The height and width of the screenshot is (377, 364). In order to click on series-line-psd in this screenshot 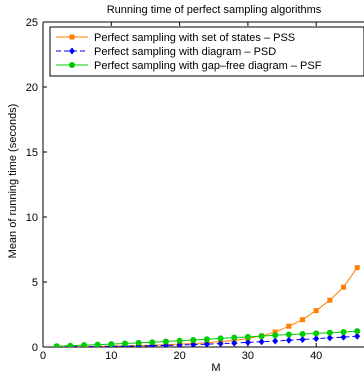, I will do `click(207, 341)`.